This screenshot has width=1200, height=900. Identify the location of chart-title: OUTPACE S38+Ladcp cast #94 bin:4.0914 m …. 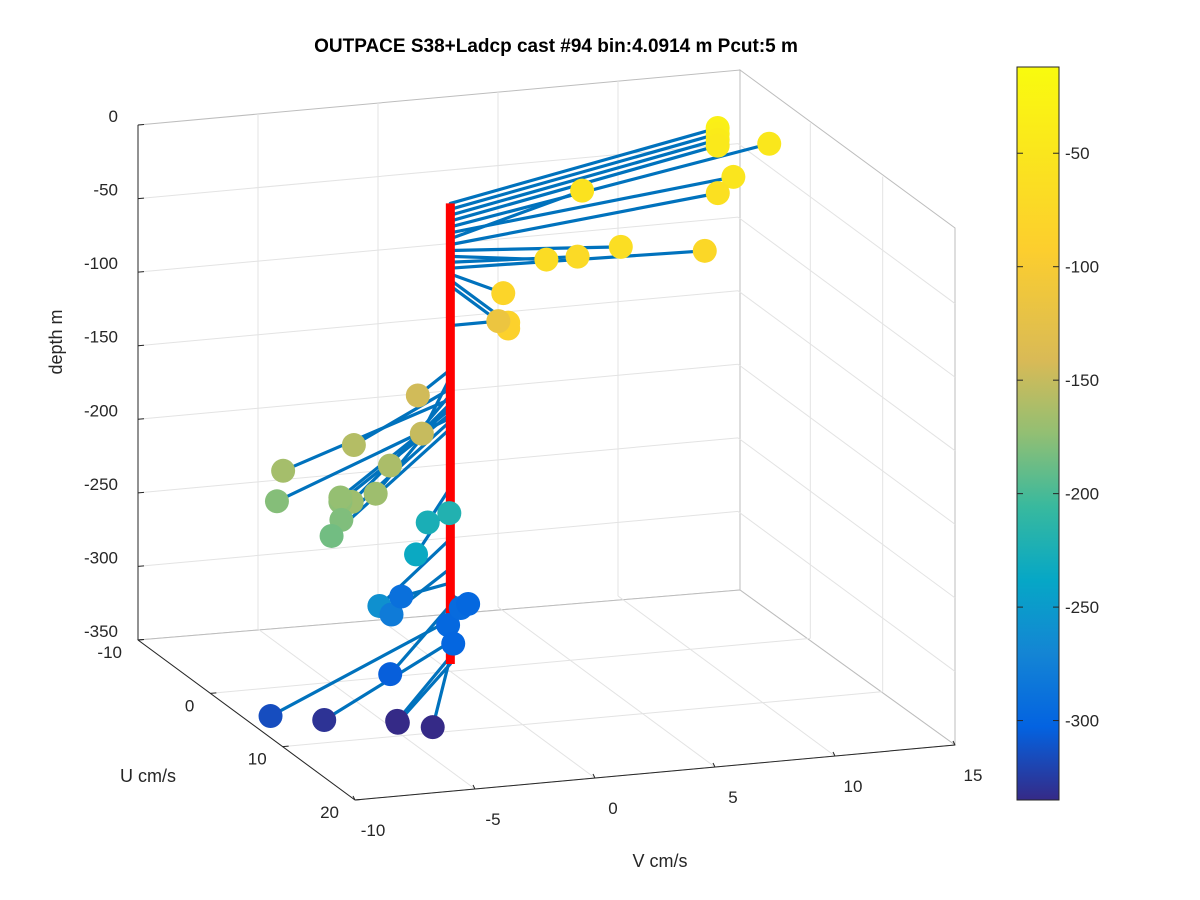
(556, 46).